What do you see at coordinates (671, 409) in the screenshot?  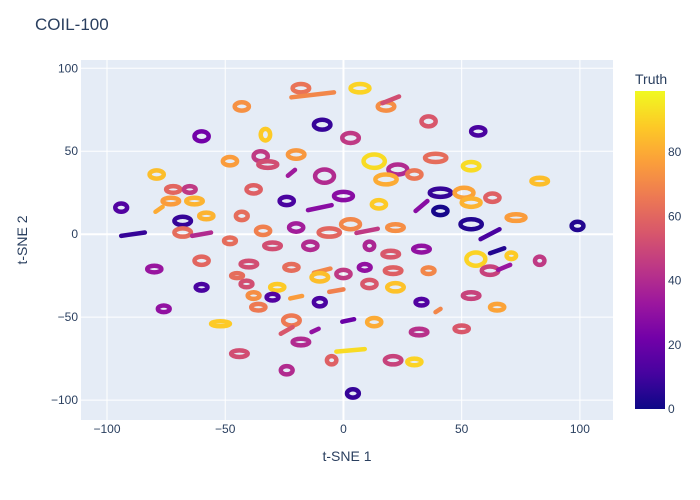 I see `colorbar-tick-label: 0` at bounding box center [671, 409].